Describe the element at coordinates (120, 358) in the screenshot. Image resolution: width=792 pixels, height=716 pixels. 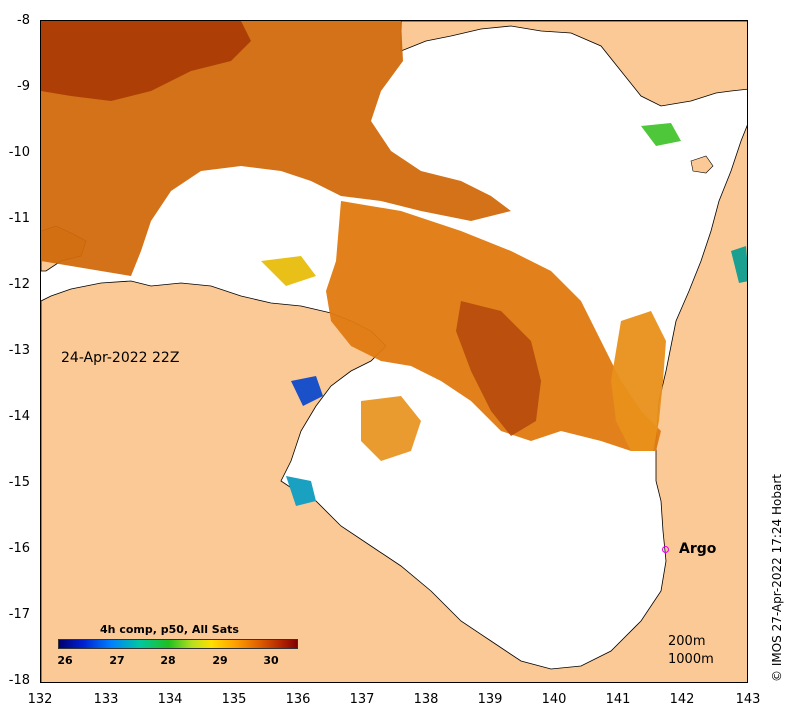
I see `date-label: 24-Apr-2022 22Z` at that location.